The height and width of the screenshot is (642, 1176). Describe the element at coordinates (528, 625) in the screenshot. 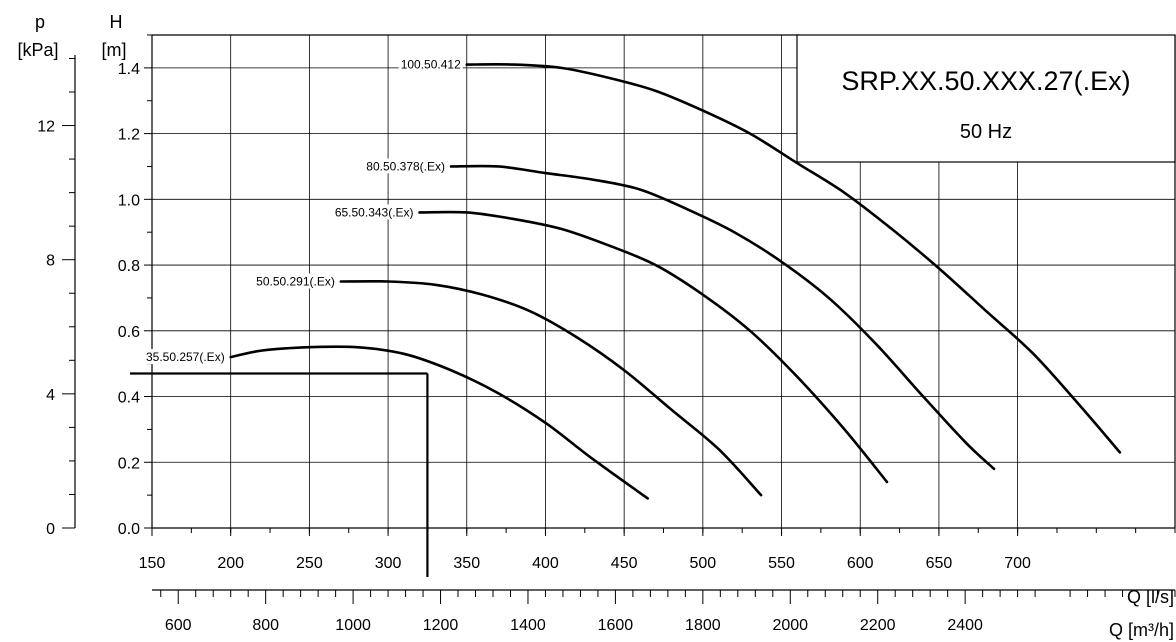

I see `x2-tick-label: 1400` at that location.